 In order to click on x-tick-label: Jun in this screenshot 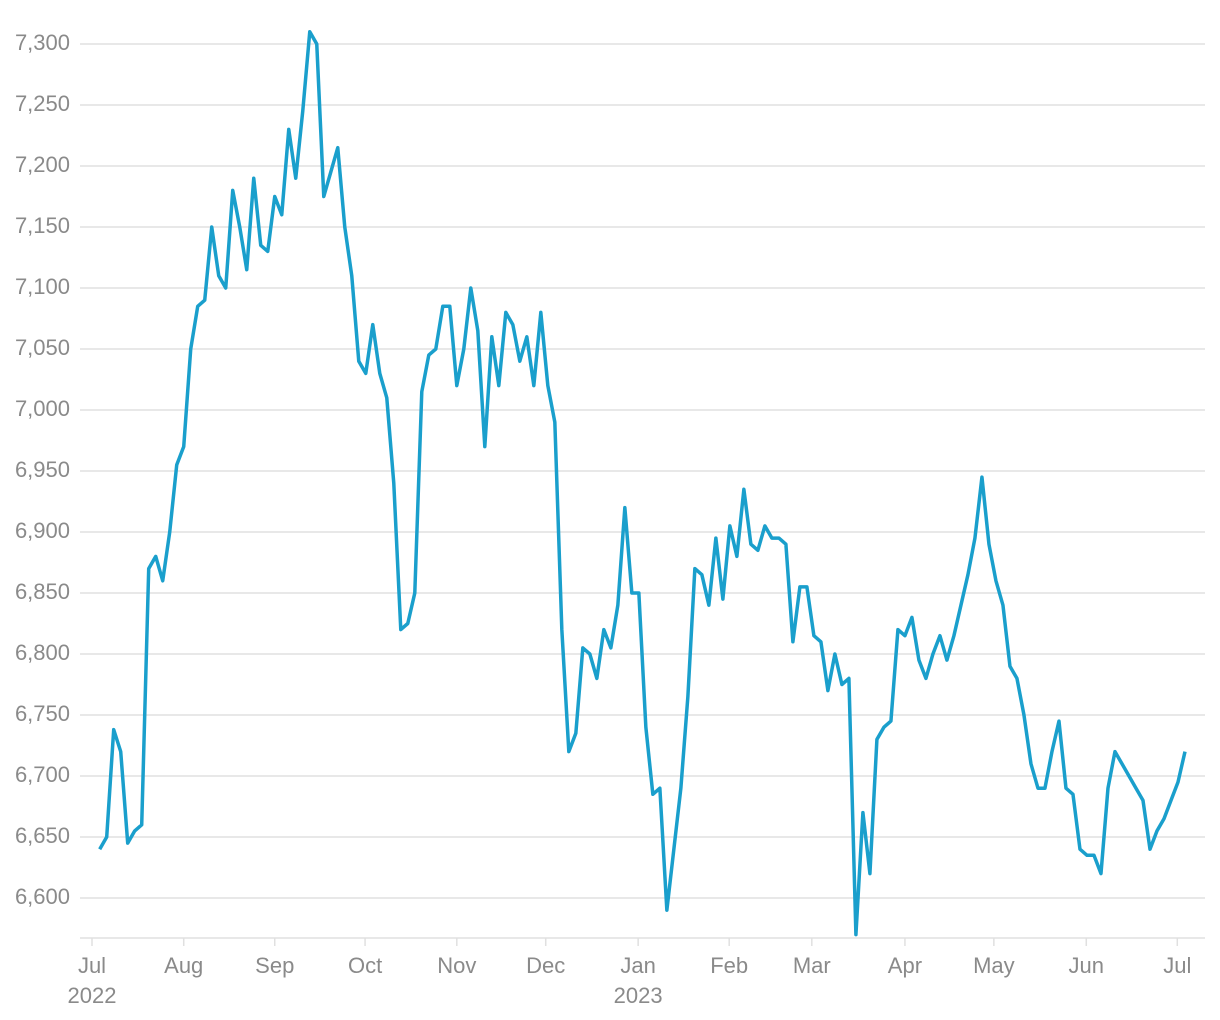, I will do `click(1086, 965)`.